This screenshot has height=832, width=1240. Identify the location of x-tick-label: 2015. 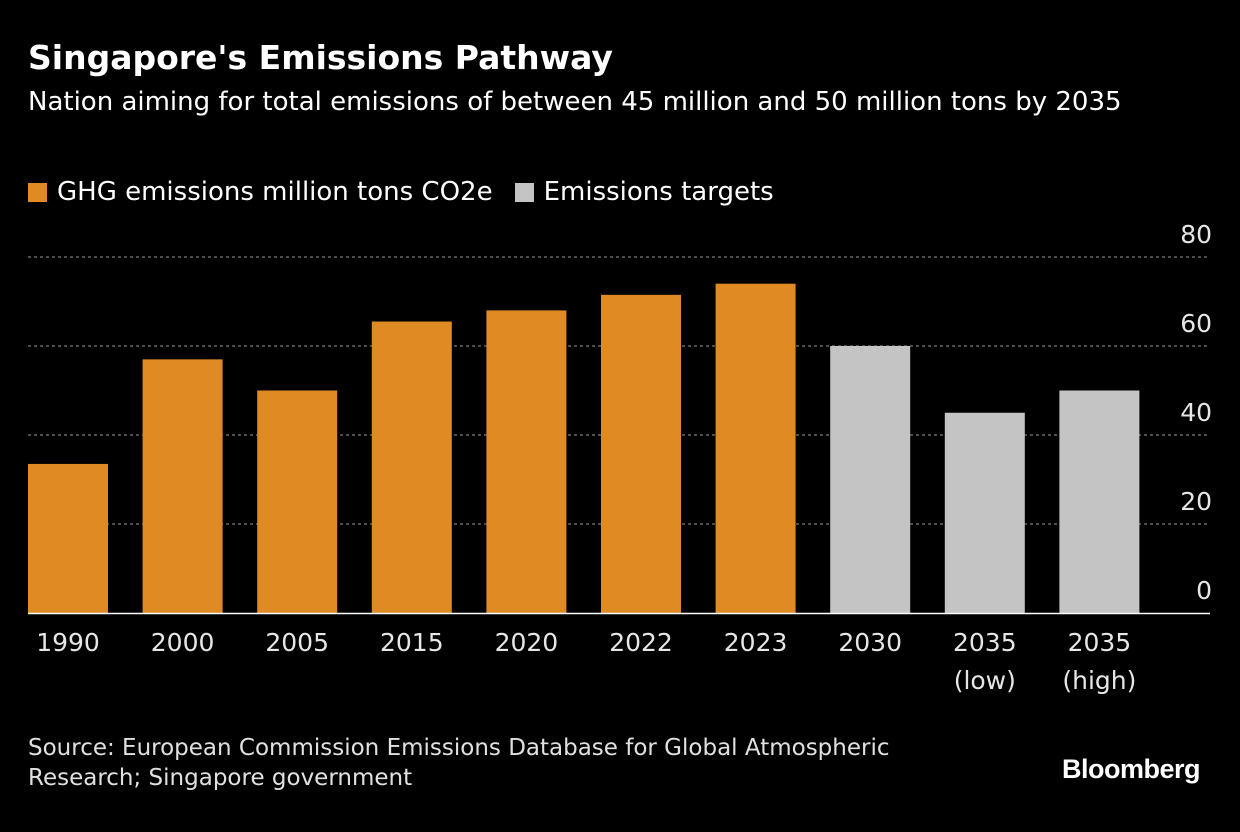
(412, 642).